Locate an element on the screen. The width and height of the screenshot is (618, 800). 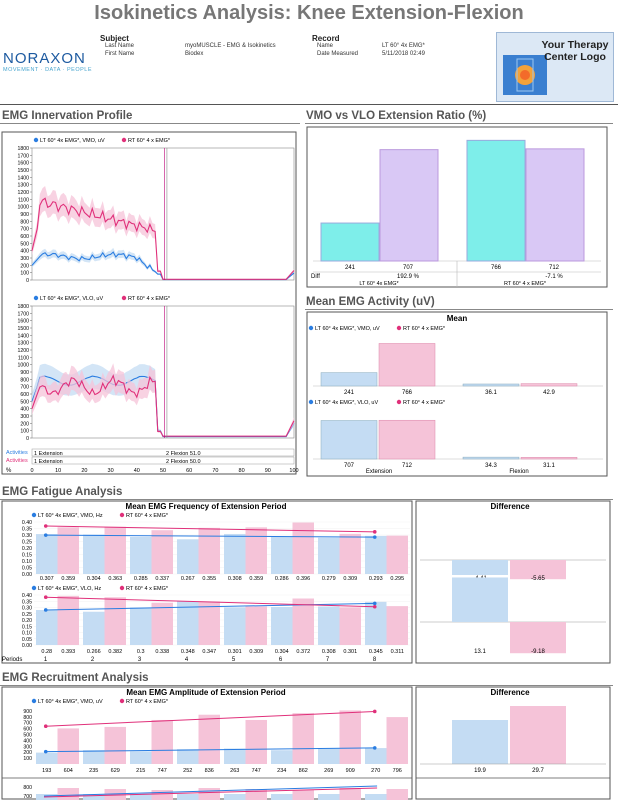
record-heading: Record is located at coordinates (326, 38).